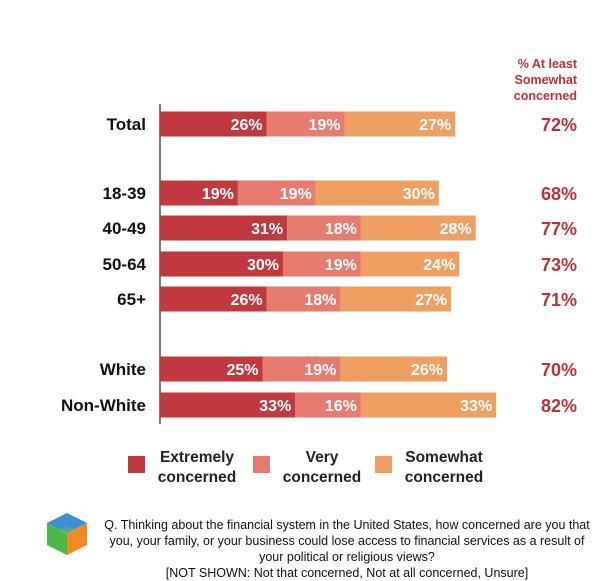  I want to click on total-label: 71%, so click(559, 300).